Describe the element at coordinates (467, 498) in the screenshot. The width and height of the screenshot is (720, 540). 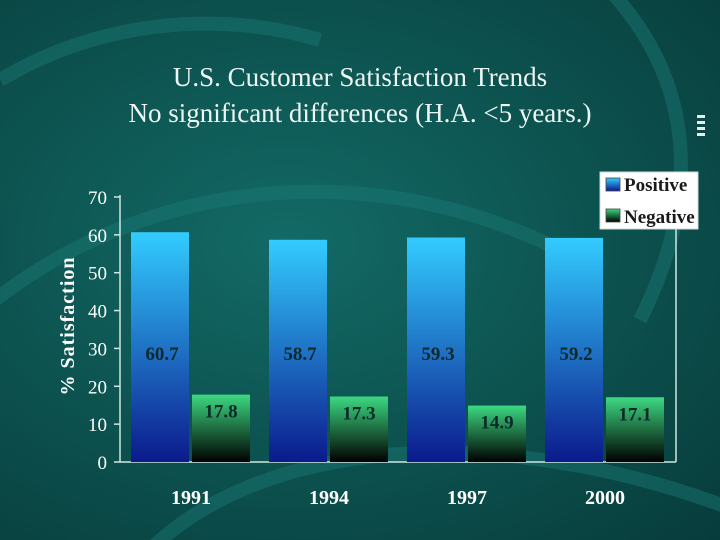
I see `x-tick-label-1997: 1997` at that location.